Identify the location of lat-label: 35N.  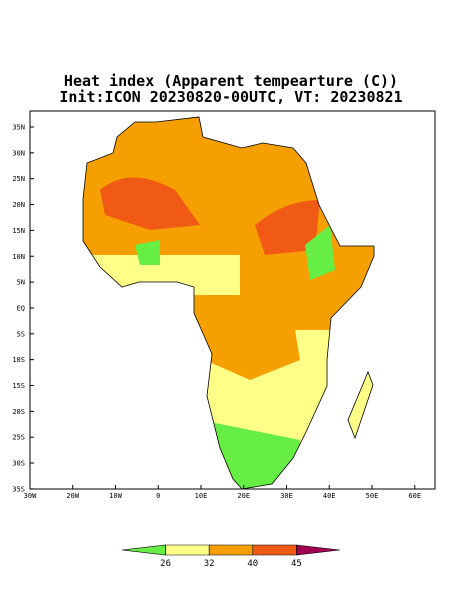
(18, 128).